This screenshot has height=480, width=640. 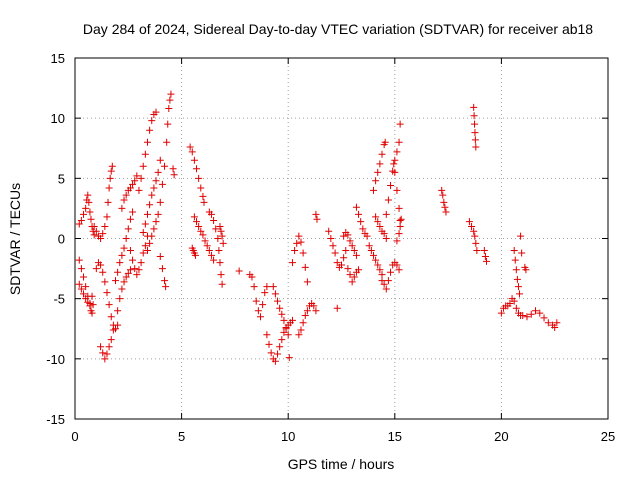 What do you see at coordinates (337, 308) in the screenshot?
I see `series-arc-ac` at bounding box center [337, 308].